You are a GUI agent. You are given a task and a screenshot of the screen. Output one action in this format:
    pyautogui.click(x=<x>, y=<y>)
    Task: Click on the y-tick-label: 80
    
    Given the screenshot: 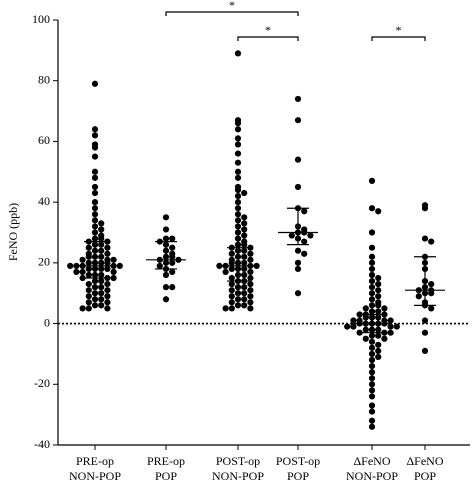 What is the action you would take?
    pyautogui.click(x=44, y=79)
    